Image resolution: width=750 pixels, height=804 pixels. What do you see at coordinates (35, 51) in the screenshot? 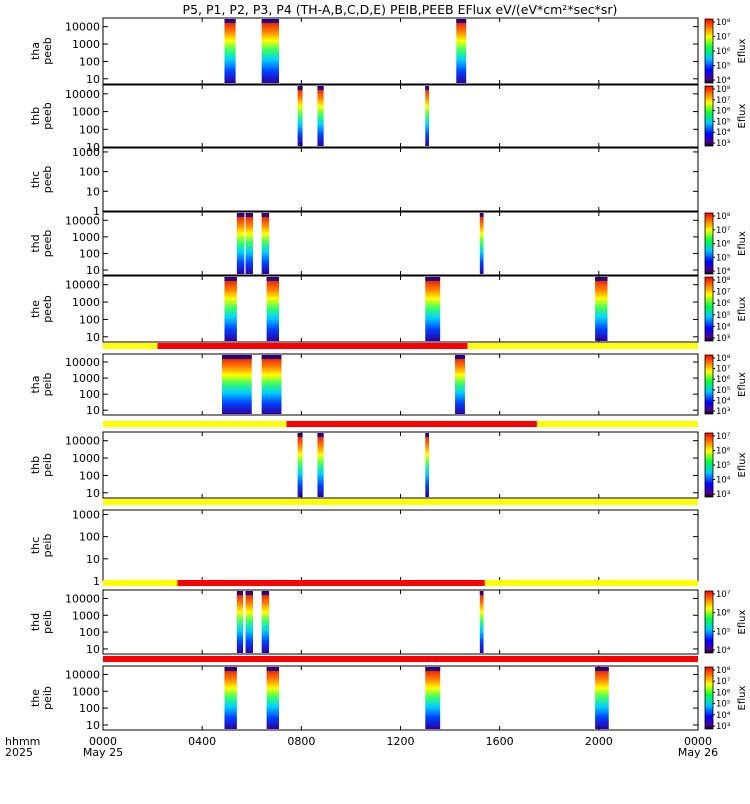
I see `y-label-probe: tha` at bounding box center [35, 51].